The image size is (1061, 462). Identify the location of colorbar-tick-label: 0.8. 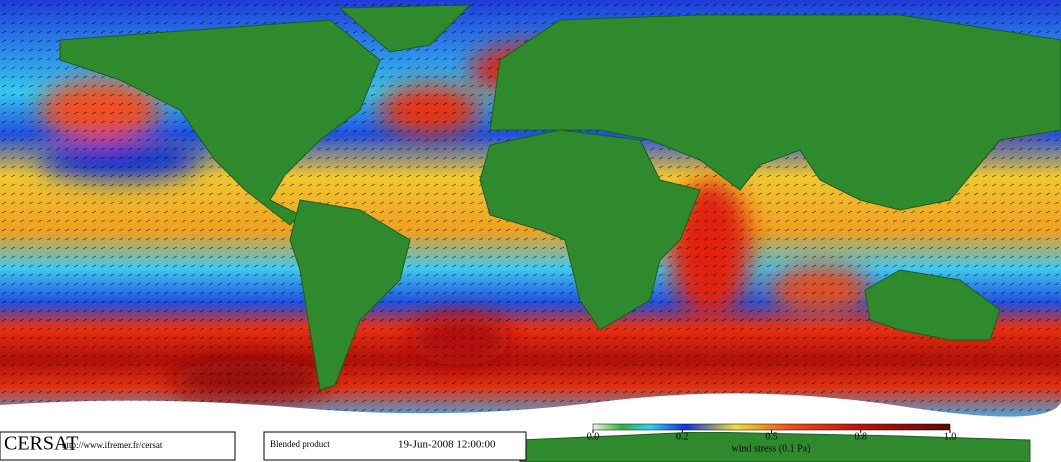
(861, 436).